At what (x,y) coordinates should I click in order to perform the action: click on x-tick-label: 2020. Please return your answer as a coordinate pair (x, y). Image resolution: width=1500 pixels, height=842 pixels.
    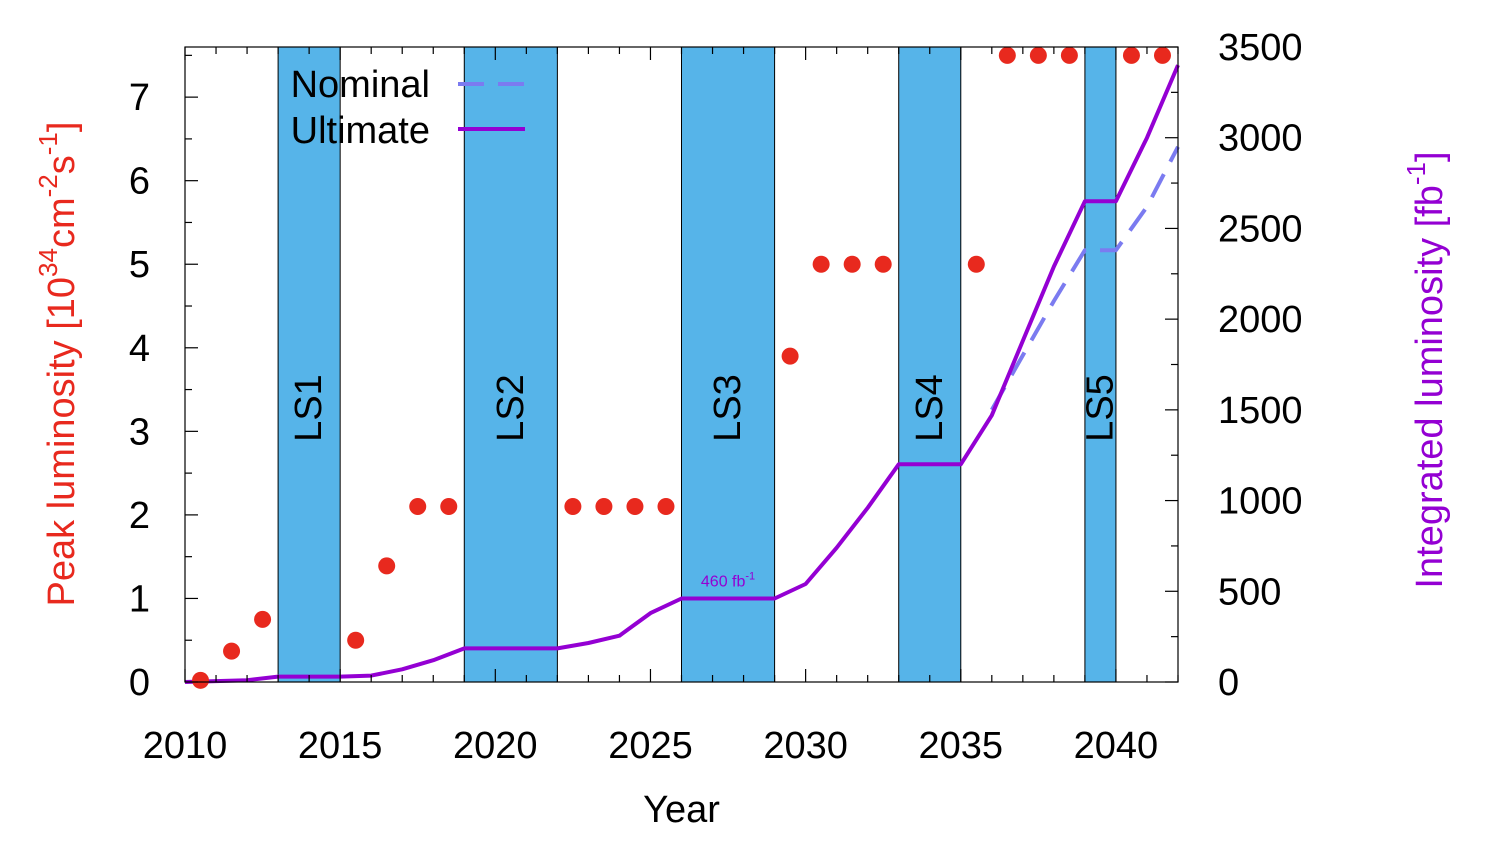
    Looking at the image, I should click on (495, 746).